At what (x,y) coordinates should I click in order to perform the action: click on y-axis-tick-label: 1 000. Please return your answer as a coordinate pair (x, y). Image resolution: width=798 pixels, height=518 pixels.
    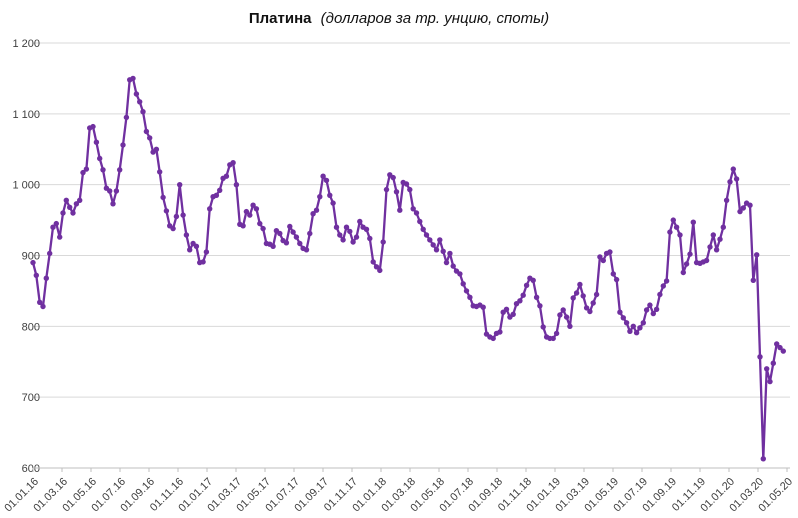
    Looking at the image, I should click on (26, 186).